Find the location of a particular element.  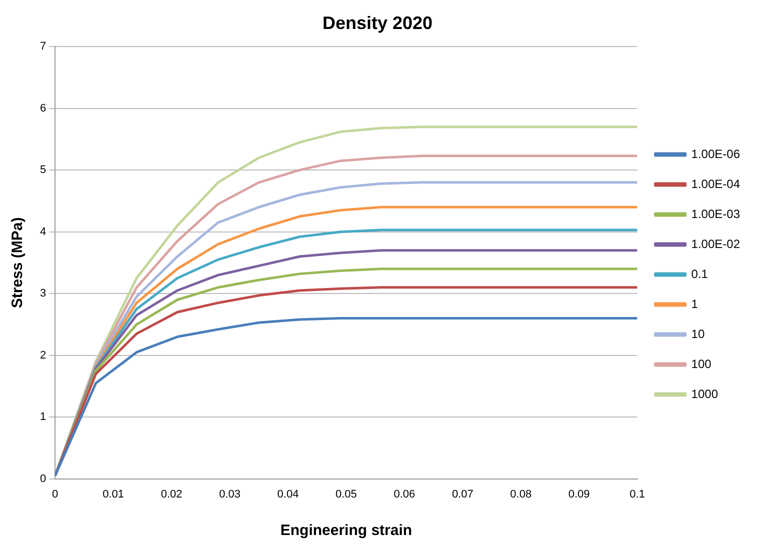

legend-label: 1.00E-06 is located at coordinates (715, 153).